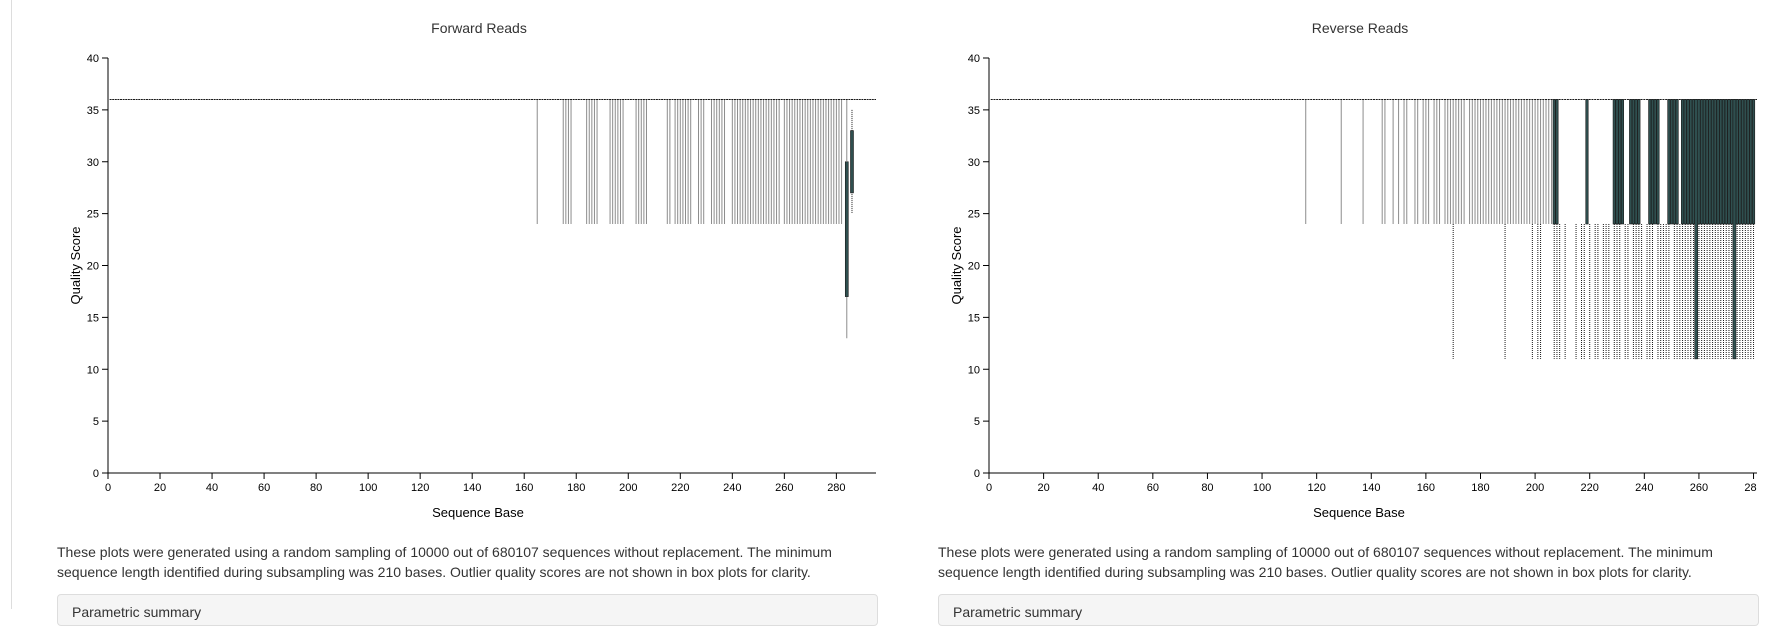 The height and width of the screenshot is (626, 1792). I want to click on y-tick-label: 5, so click(977, 422).